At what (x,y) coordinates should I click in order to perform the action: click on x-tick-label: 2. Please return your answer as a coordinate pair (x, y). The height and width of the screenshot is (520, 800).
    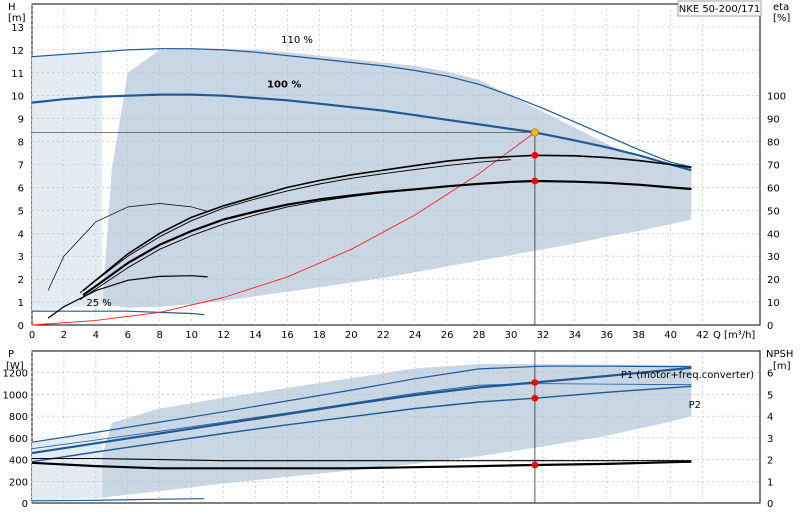
    Looking at the image, I should click on (64, 335).